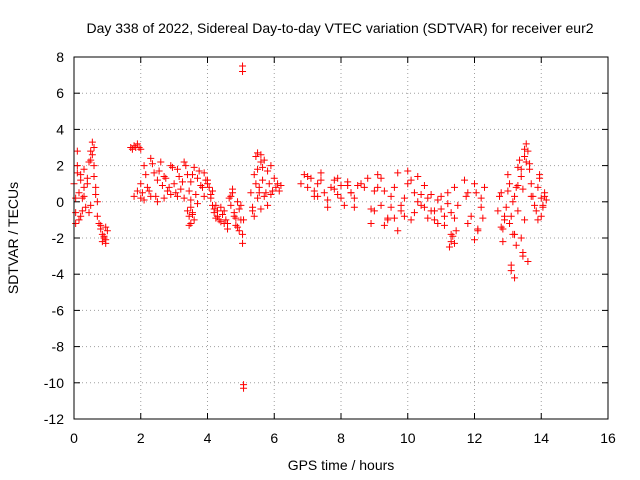 The height and width of the screenshot is (480, 640). What do you see at coordinates (608, 438) in the screenshot?
I see `x-tick-label: 16` at bounding box center [608, 438].